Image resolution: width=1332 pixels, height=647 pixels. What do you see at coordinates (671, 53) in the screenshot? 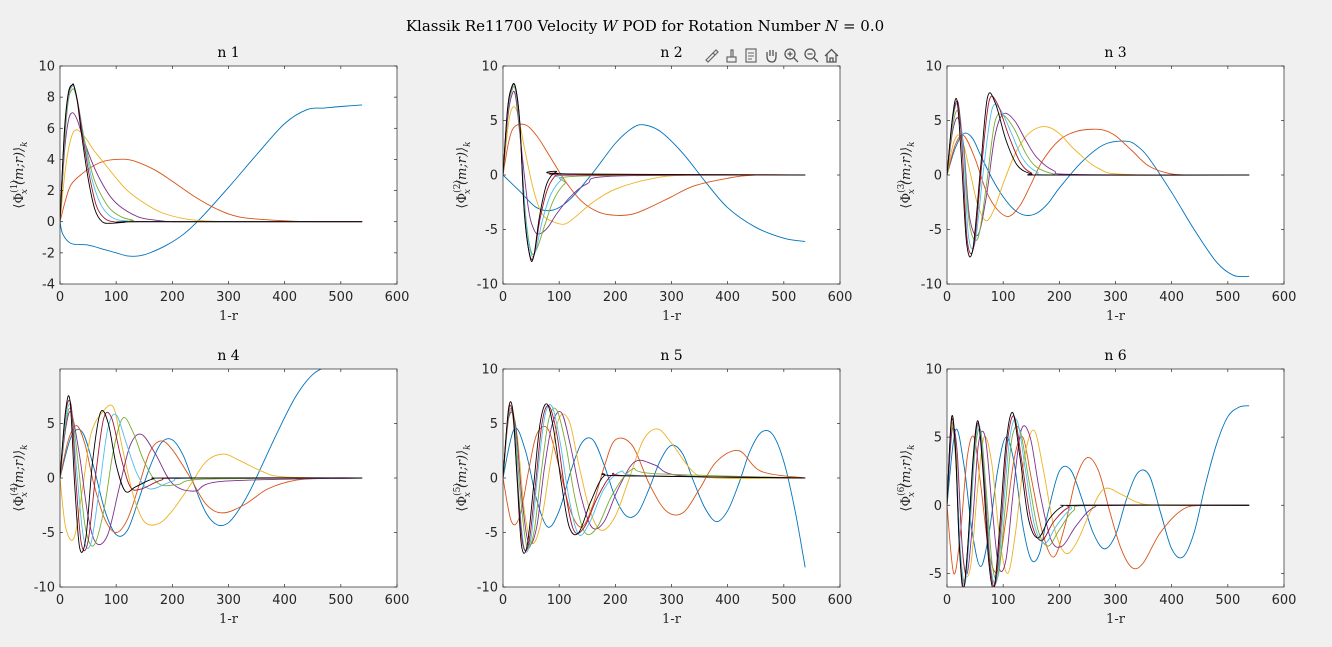
I see `axes-title: n 2` at bounding box center [671, 53].